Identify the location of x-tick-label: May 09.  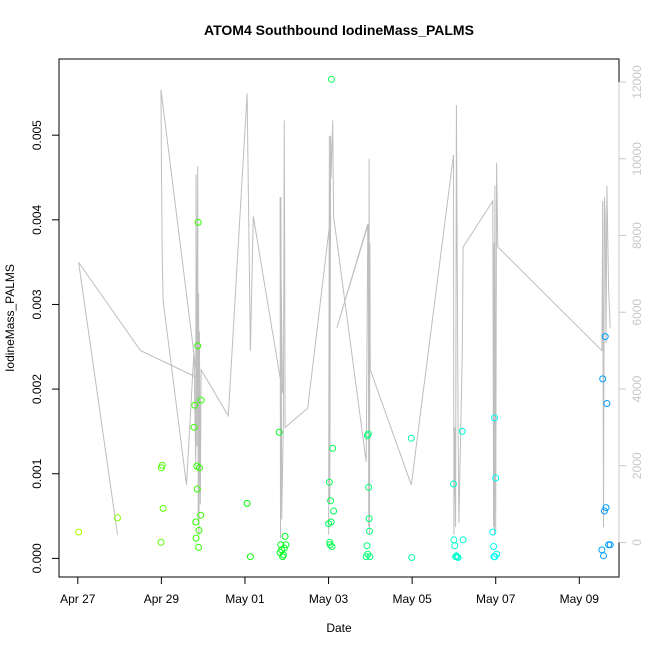
(580, 599).